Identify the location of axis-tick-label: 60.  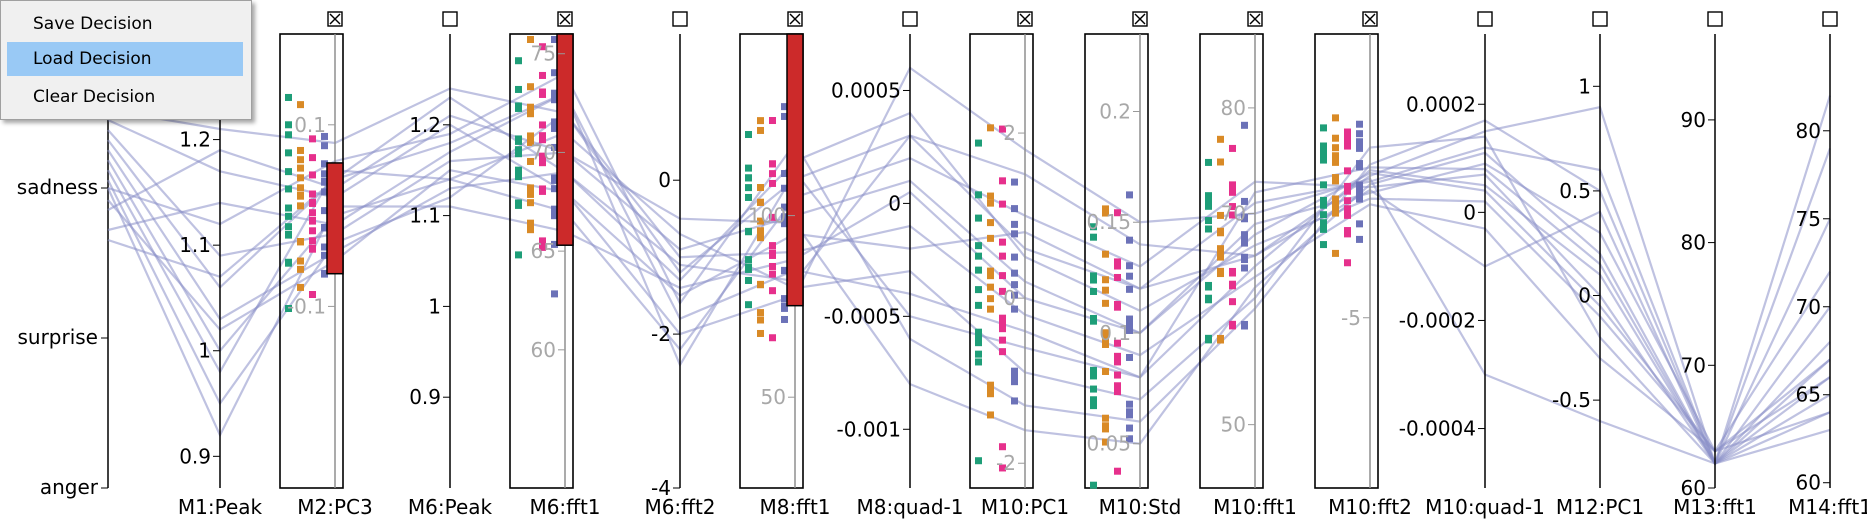
(1693, 488).